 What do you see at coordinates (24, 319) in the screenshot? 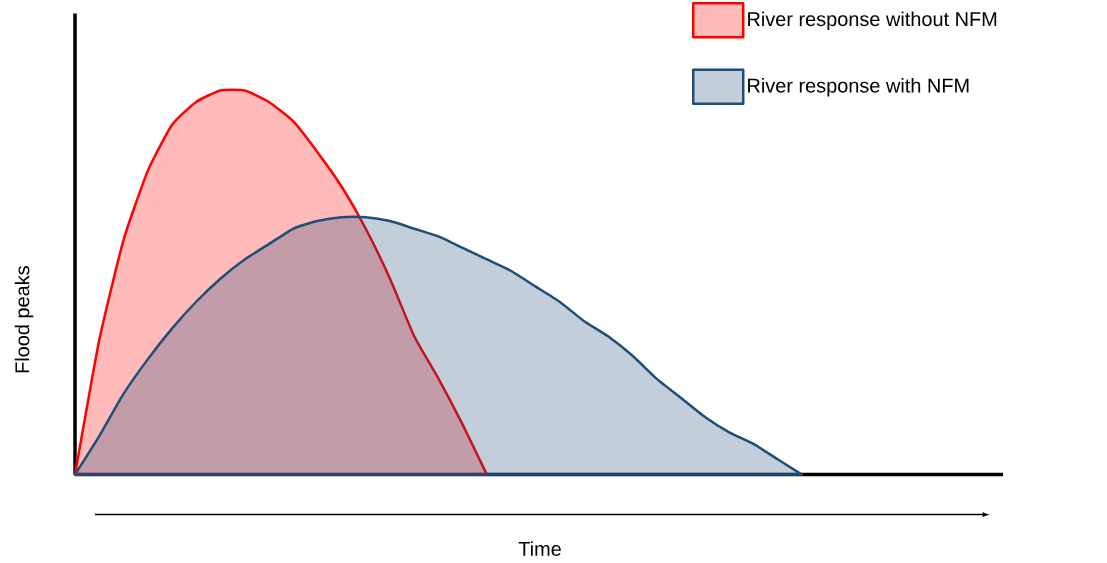
I see `y-axis-title: Flood peaks` at bounding box center [24, 319].